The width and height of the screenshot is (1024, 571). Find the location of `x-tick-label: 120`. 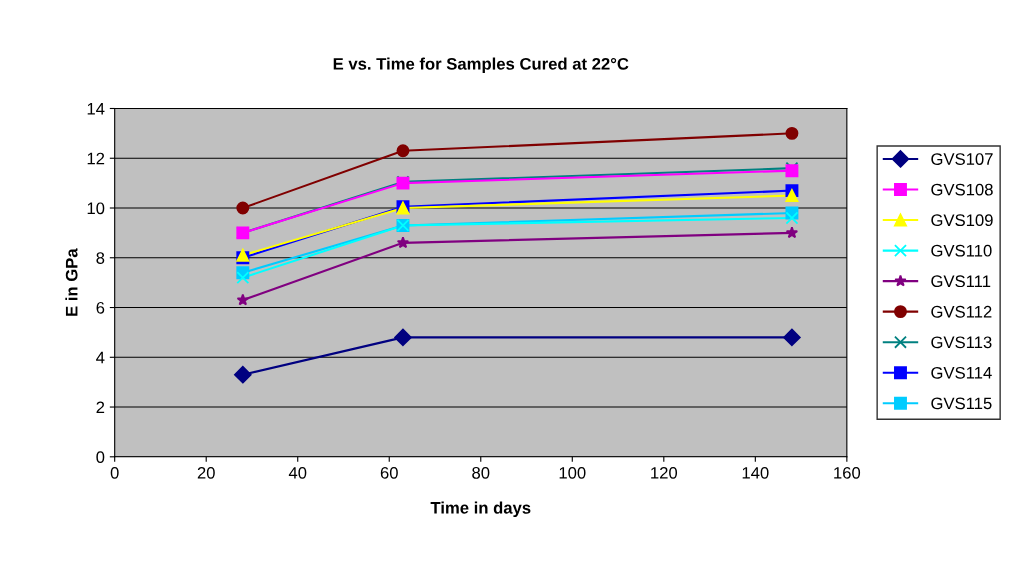

x-tick-label: 120 is located at coordinates (664, 472).